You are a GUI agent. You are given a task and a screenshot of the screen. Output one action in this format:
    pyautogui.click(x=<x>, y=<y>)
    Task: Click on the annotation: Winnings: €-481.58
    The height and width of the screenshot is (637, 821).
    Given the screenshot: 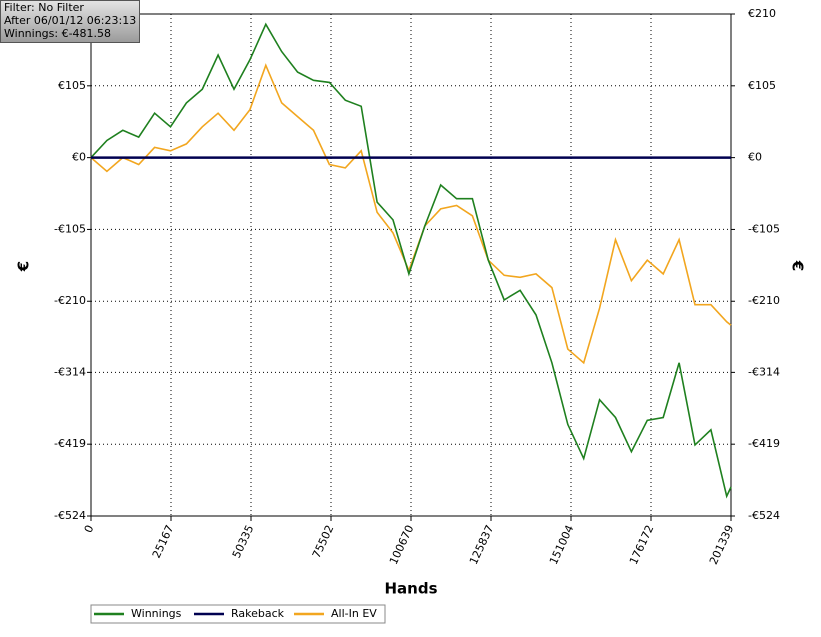 What is the action you would take?
    pyautogui.click(x=57, y=33)
    